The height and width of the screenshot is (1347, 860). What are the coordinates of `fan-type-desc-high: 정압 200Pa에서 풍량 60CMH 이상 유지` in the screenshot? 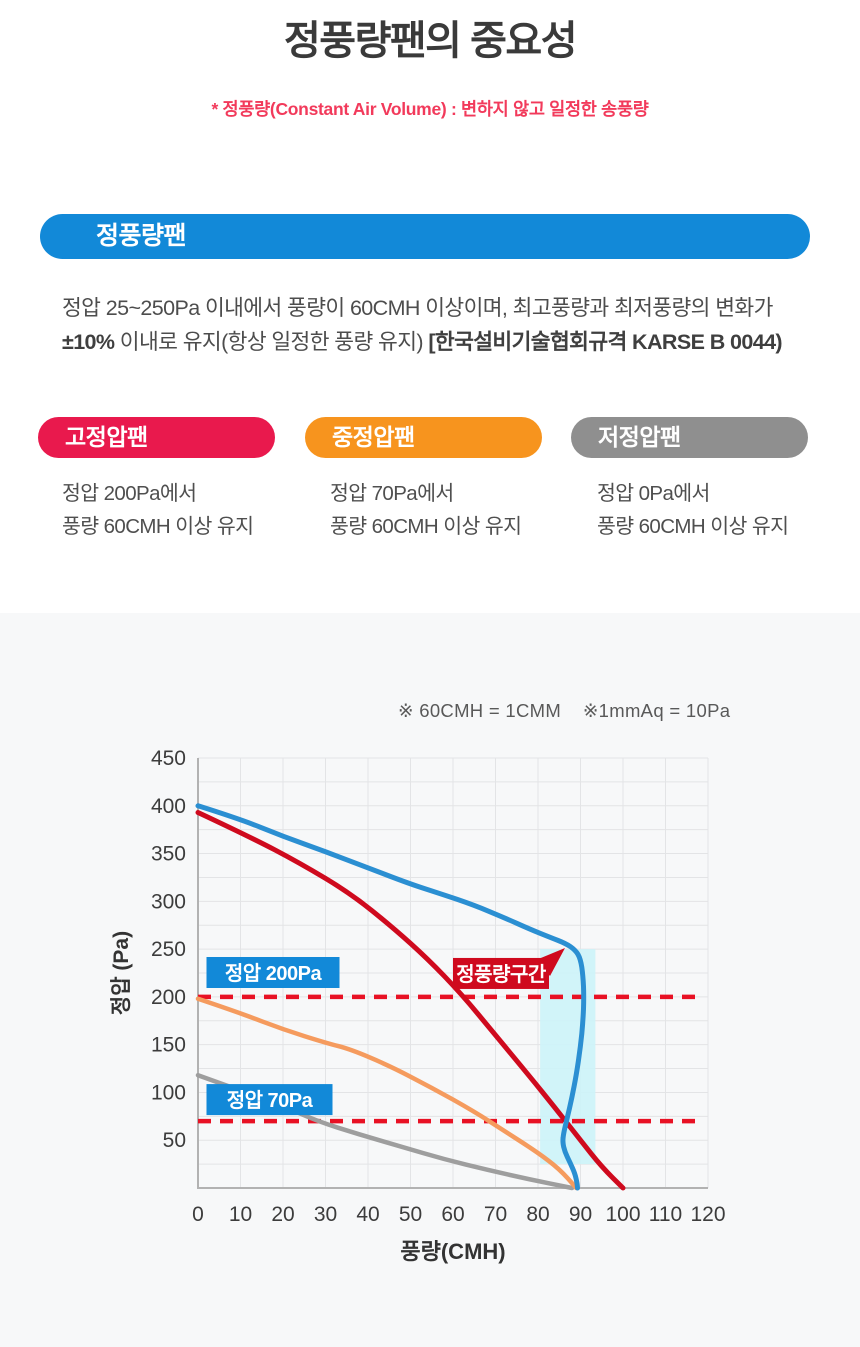 It's located at (192, 510).